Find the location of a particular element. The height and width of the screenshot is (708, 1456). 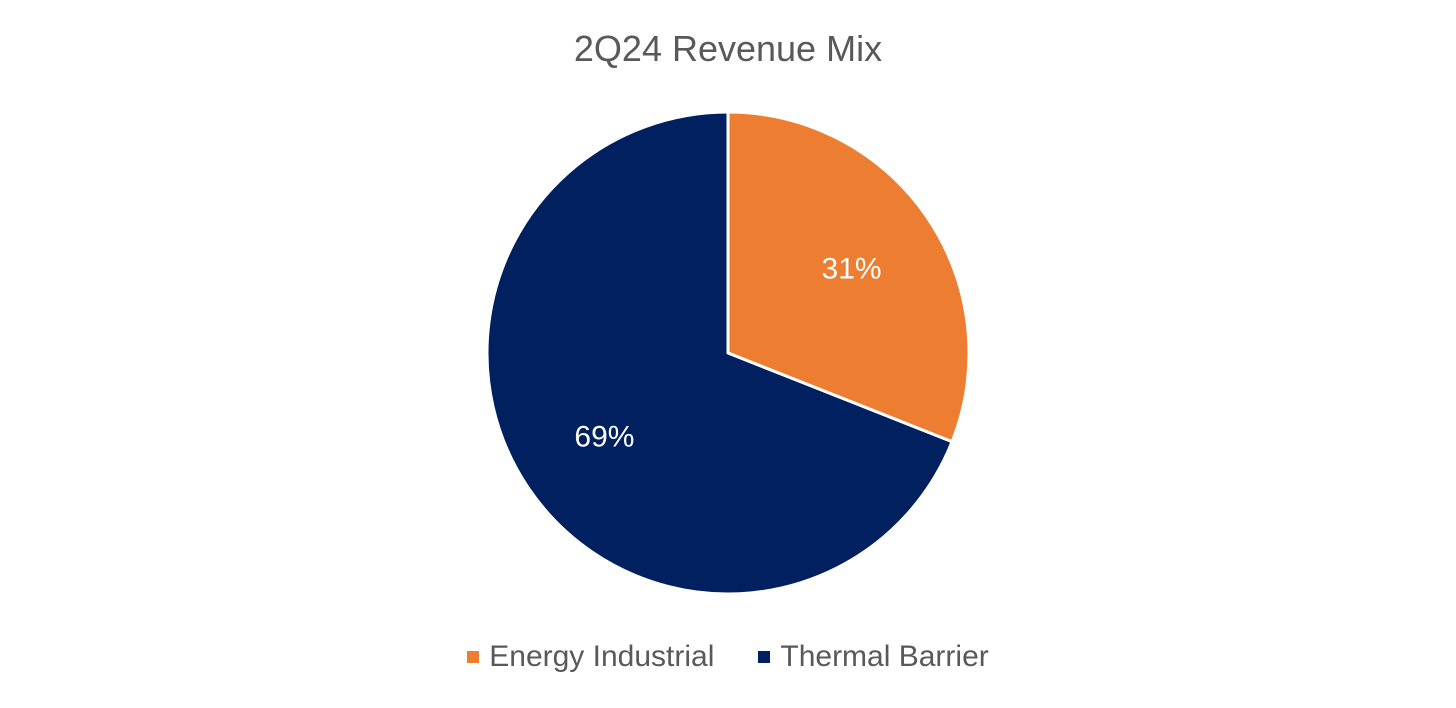

pie-slice-energy-industrial is located at coordinates (848, 277).